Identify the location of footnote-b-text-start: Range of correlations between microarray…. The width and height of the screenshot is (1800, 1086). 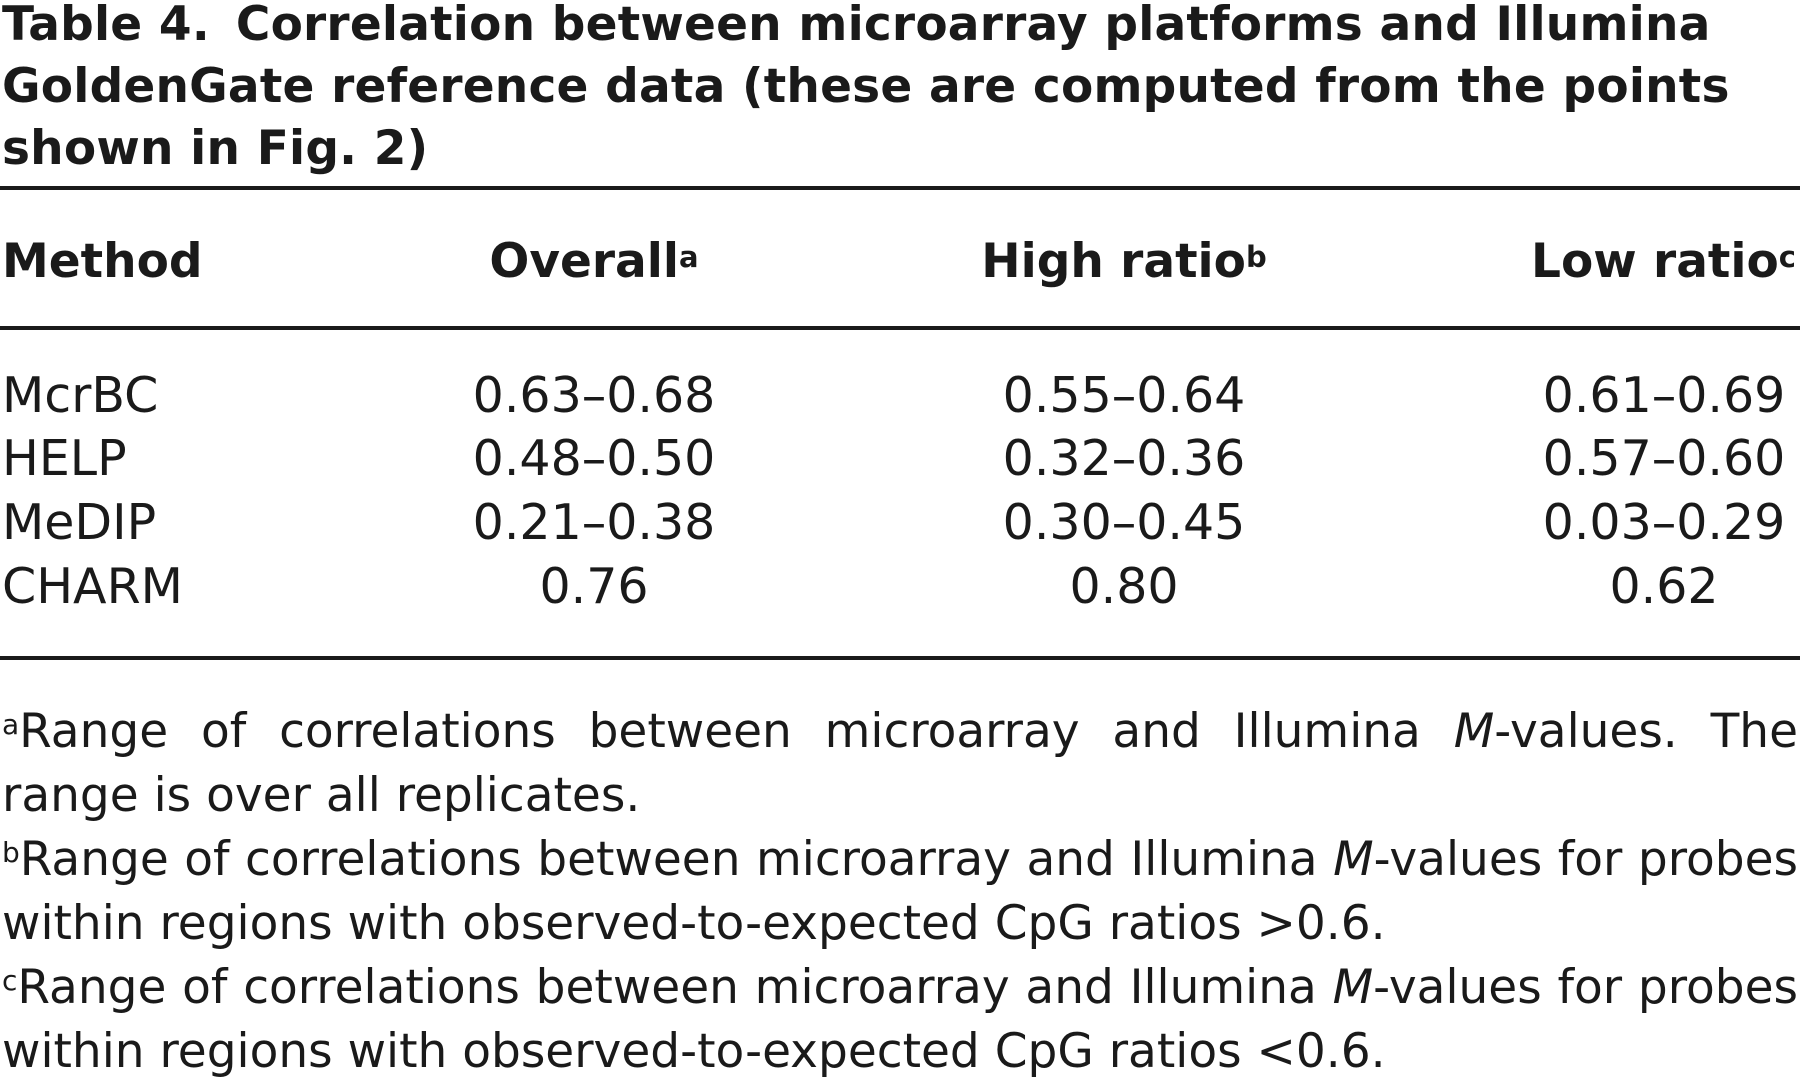
(676, 859).